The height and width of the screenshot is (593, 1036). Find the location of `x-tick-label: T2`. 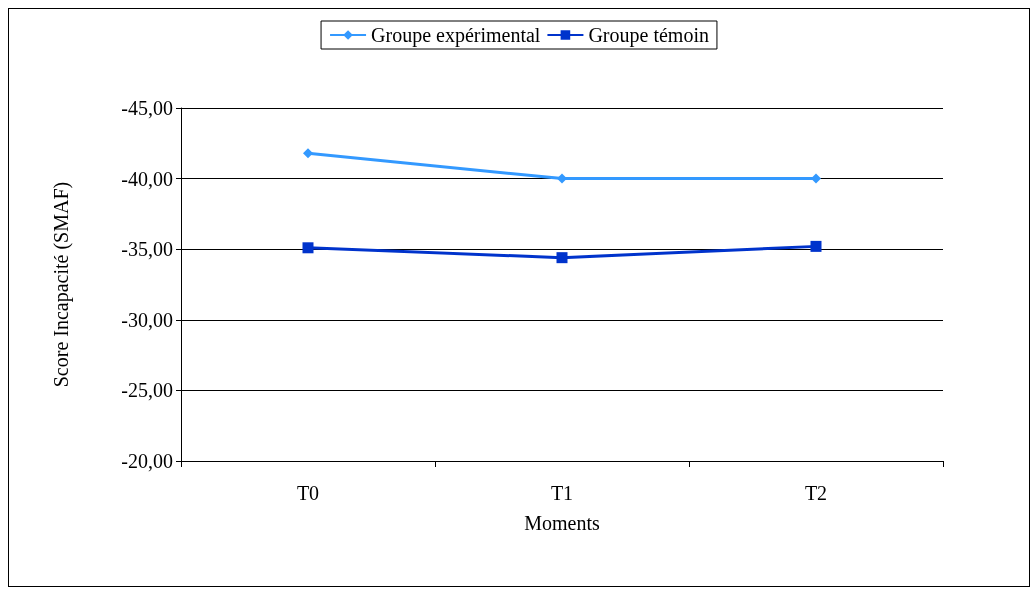

x-tick-label: T2 is located at coordinates (816, 493).